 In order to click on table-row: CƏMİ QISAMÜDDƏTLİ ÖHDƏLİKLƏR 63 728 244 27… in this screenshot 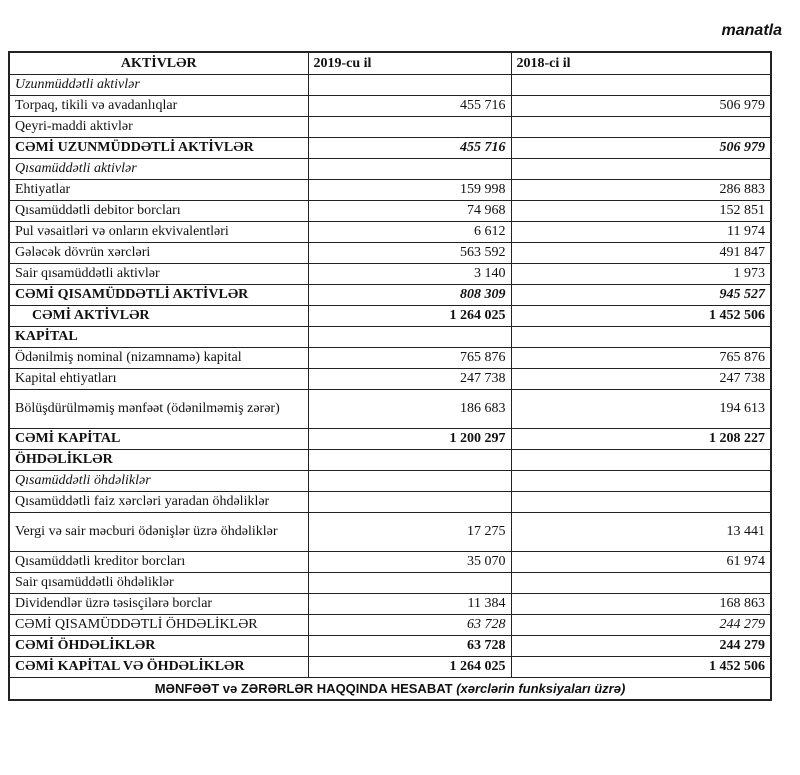, I will do `click(390, 625)`.